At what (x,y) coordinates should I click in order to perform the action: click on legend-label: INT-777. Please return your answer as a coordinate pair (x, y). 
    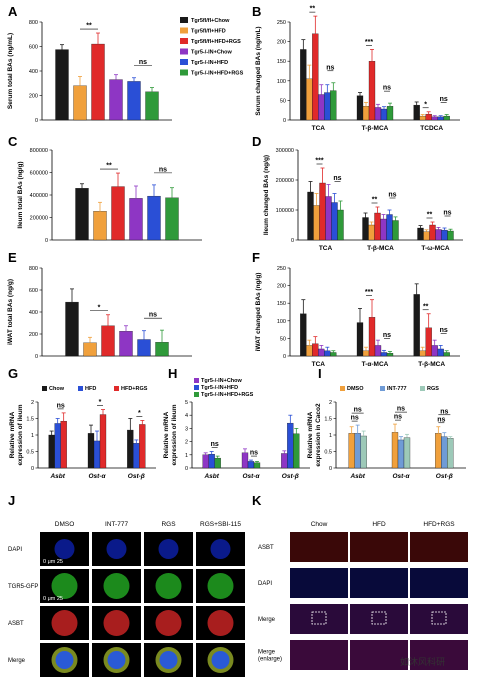
    Looking at the image, I should click on (397, 389).